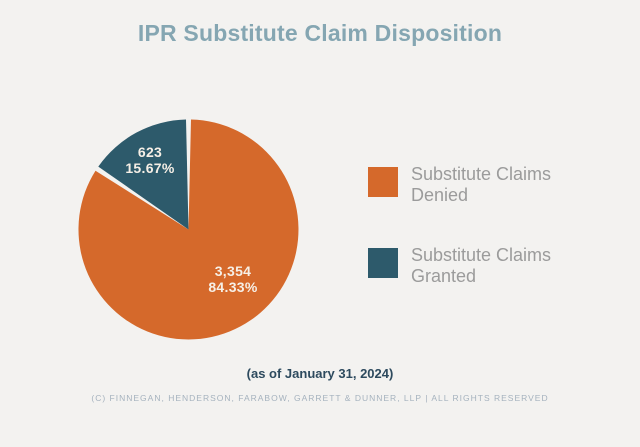 The image size is (640, 447). Describe the element at coordinates (320, 373) in the screenshot. I see `as-of-date: (as of January 31, 2024)` at that location.